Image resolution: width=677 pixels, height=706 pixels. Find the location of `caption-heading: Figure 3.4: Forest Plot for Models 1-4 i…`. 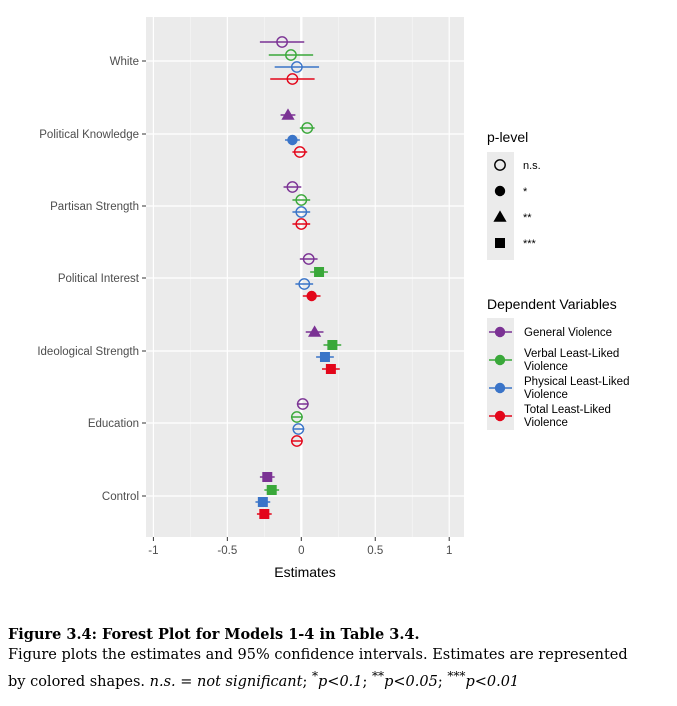

caption-heading: Figure 3.4: Forest Plot for Models 1-4 i… is located at coordinates (214, 634).